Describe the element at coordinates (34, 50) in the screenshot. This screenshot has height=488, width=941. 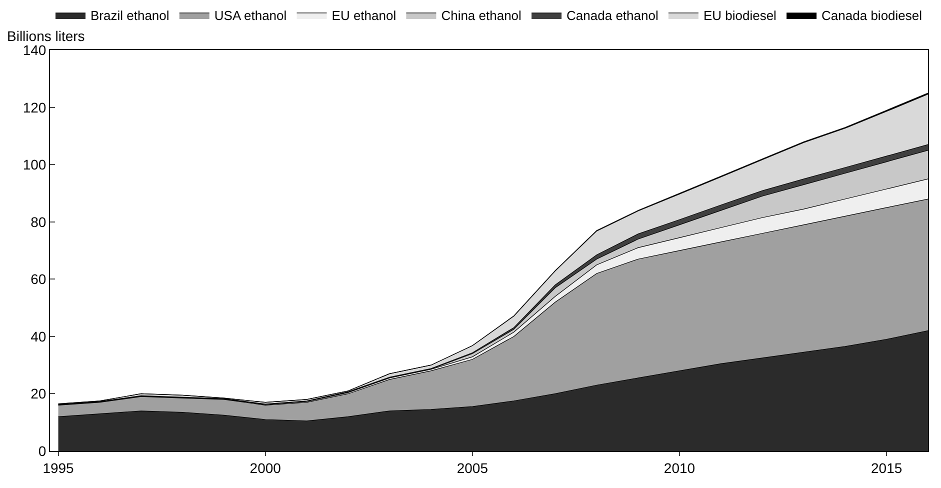
I see `y-tick-label: 140` at that location.